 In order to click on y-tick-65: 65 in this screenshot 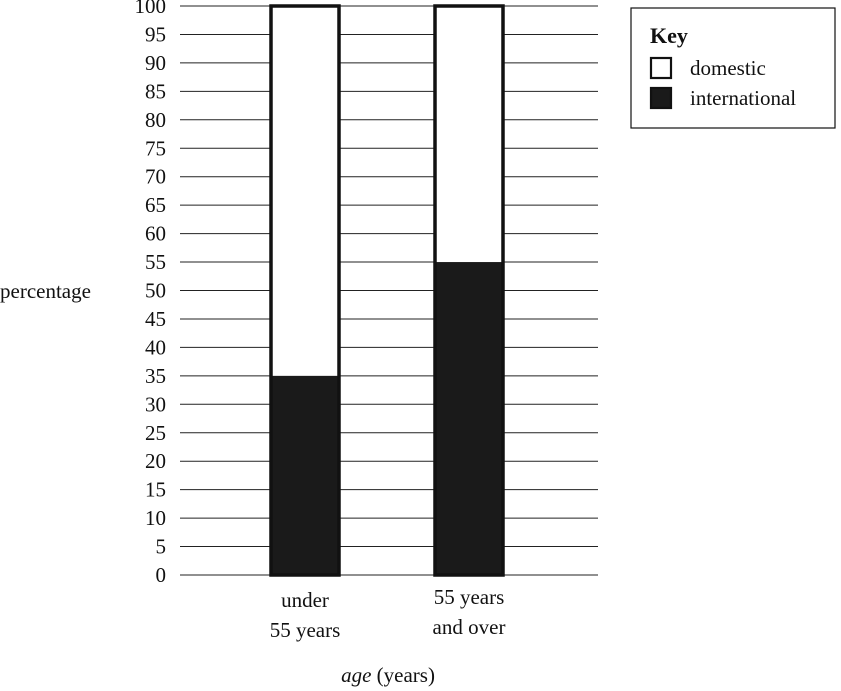, I will do `click(155, 205)`.